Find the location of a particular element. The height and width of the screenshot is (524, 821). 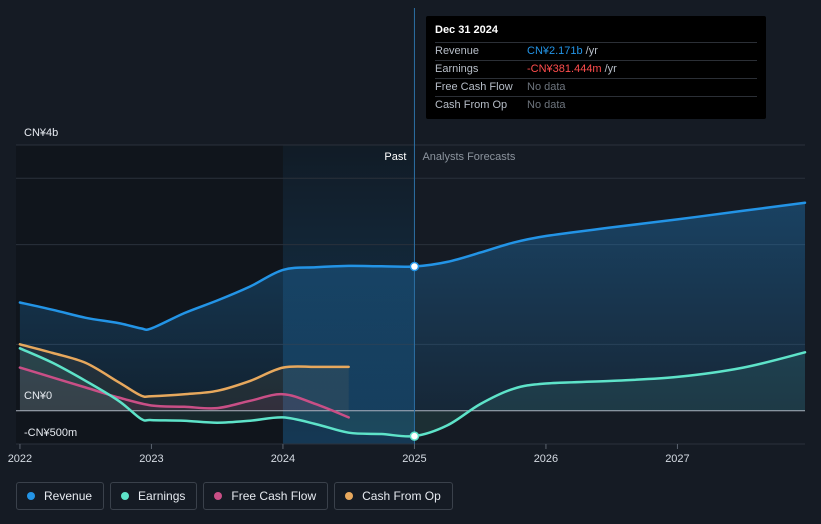

highlight-point-revenue is located at coordinates (414, 266).